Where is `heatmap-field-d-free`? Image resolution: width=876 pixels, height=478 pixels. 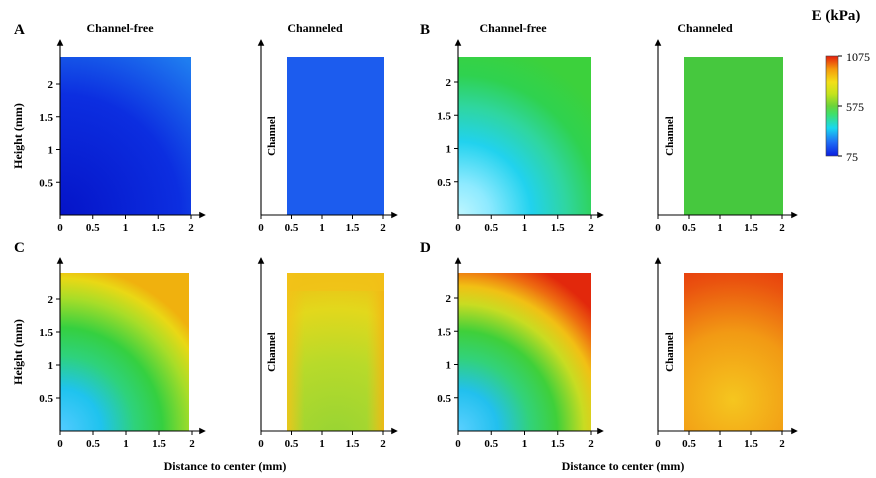
heatmap-field-d-free is located at coordinates (524, 352).